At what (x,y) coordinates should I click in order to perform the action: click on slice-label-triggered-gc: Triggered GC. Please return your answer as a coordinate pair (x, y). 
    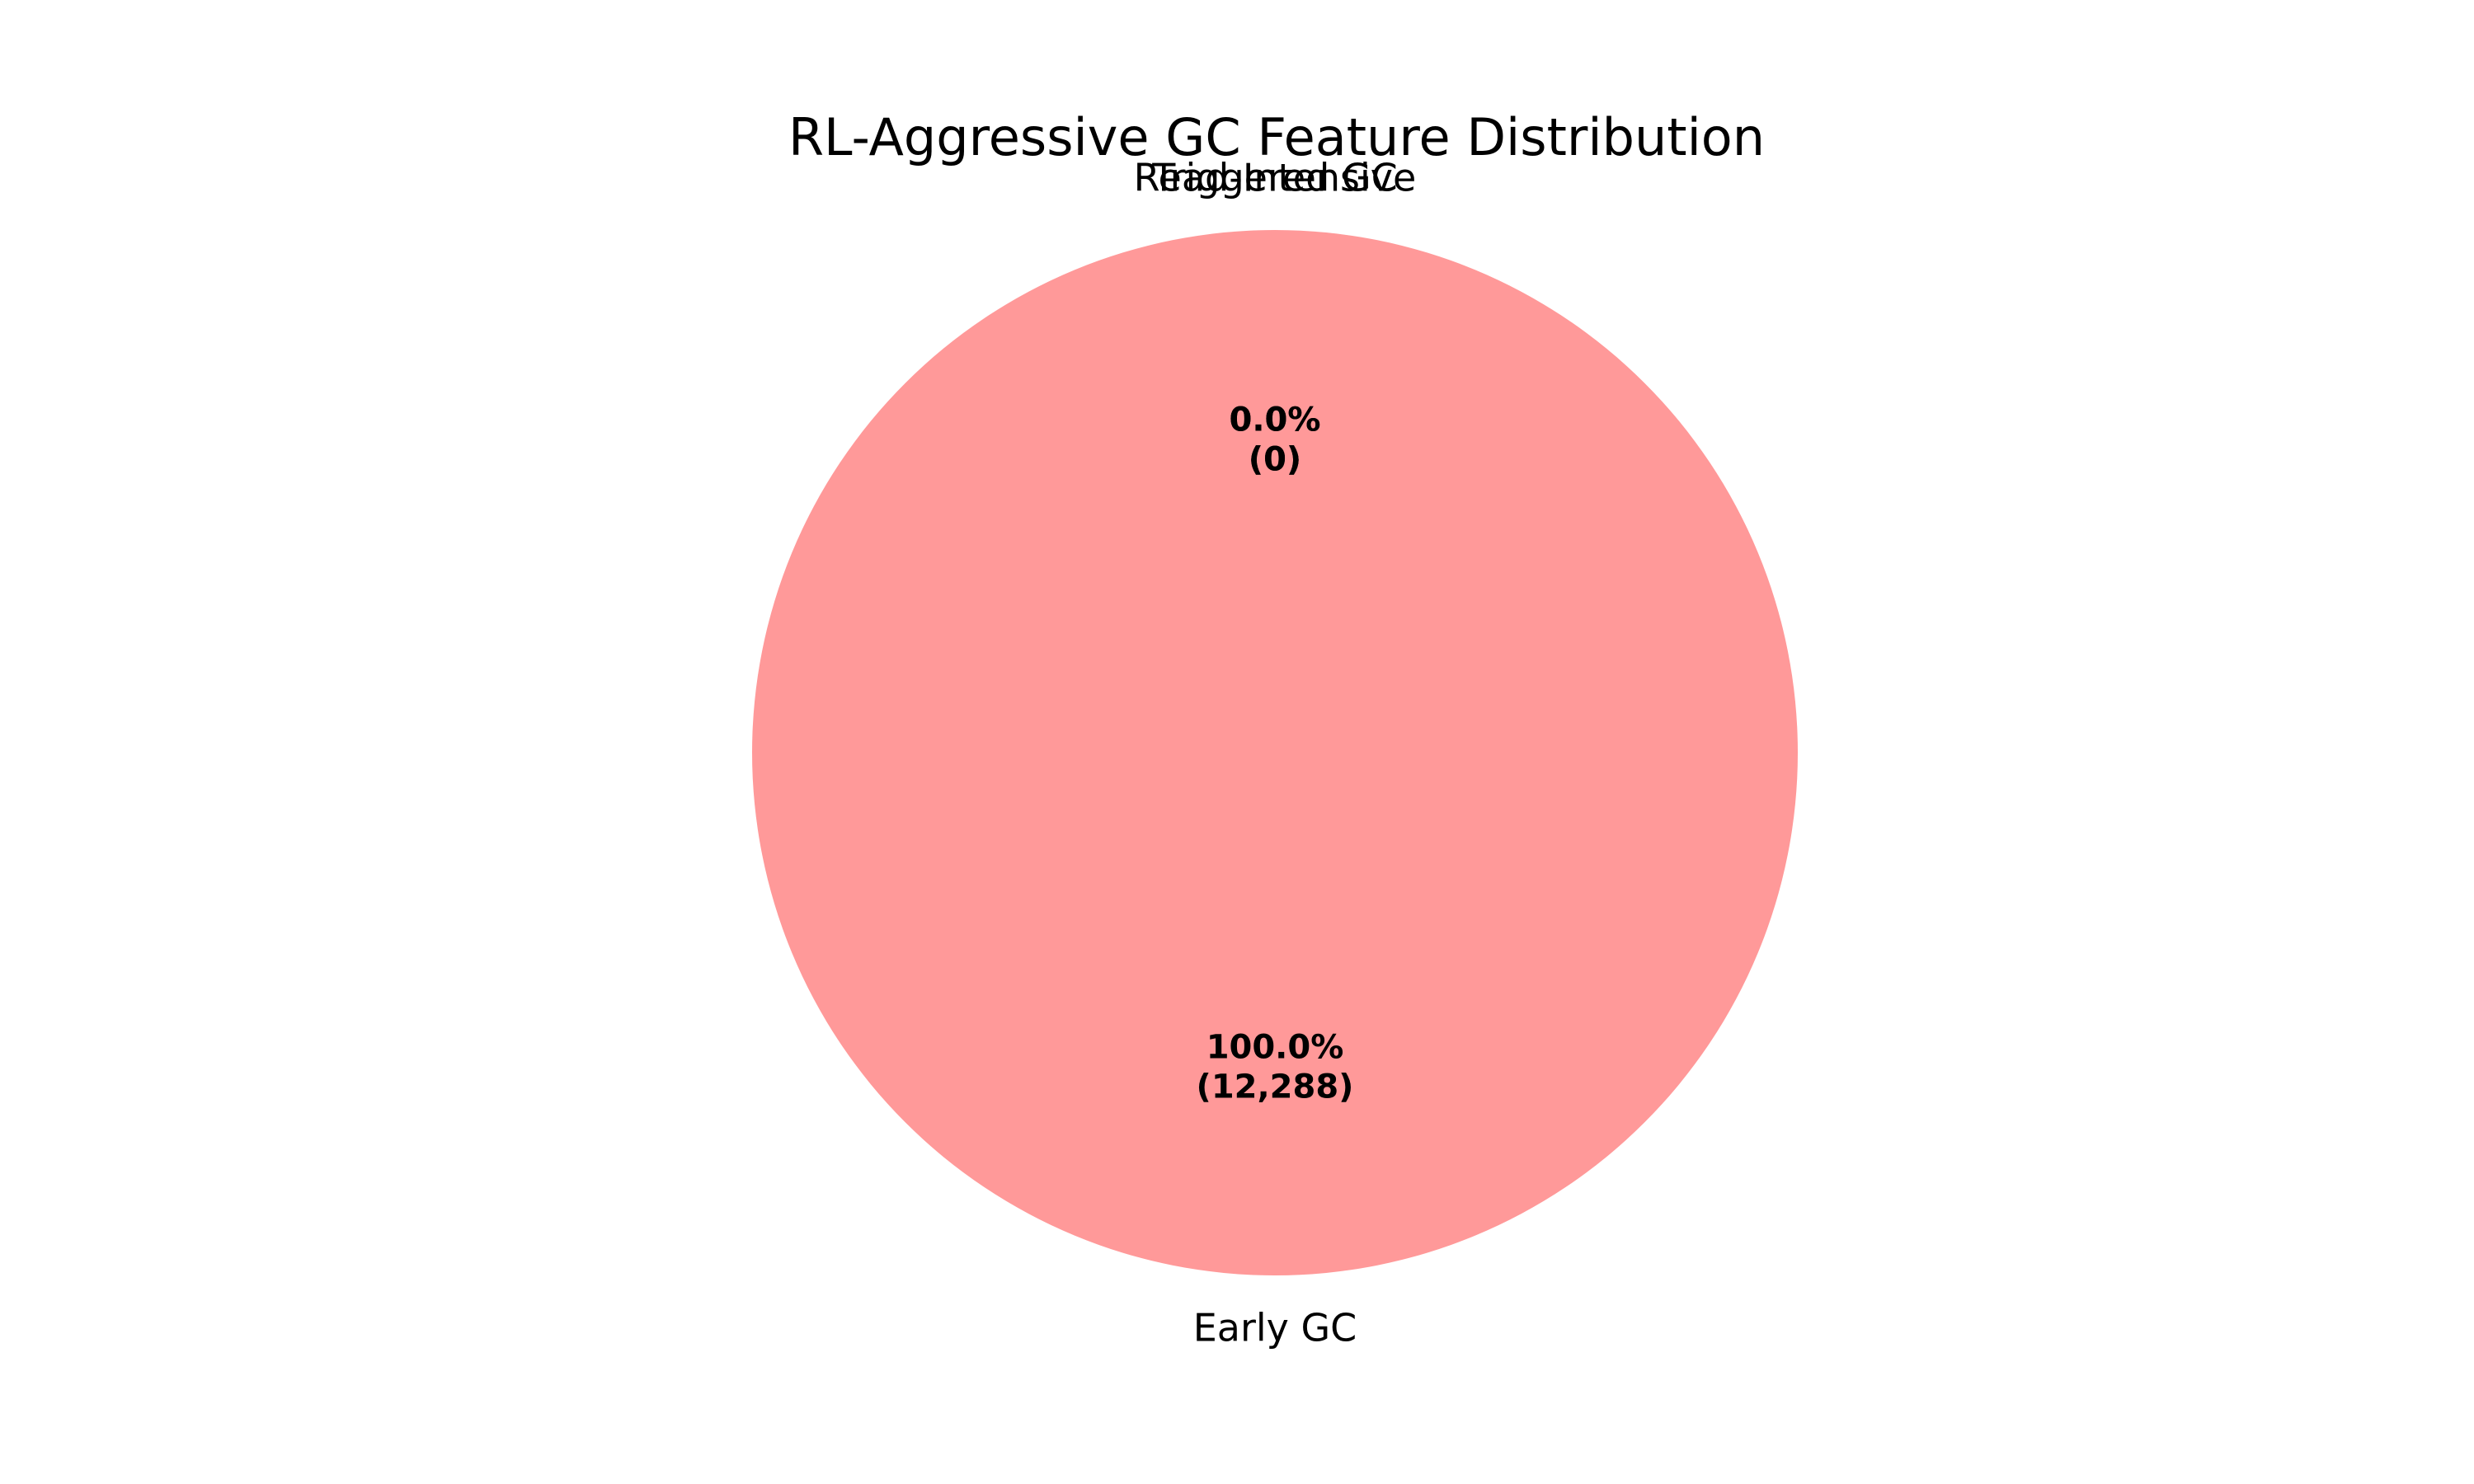
    Looking at the image, I should click on (1274, 178).